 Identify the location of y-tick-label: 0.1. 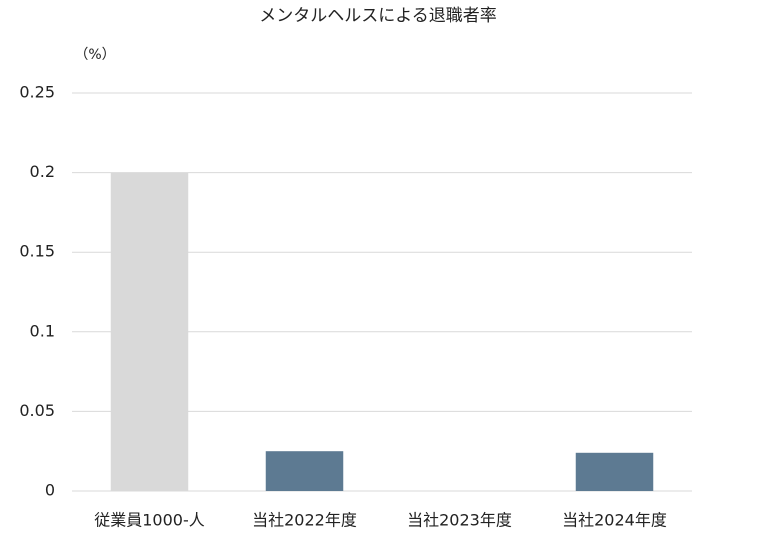
(42, 330).